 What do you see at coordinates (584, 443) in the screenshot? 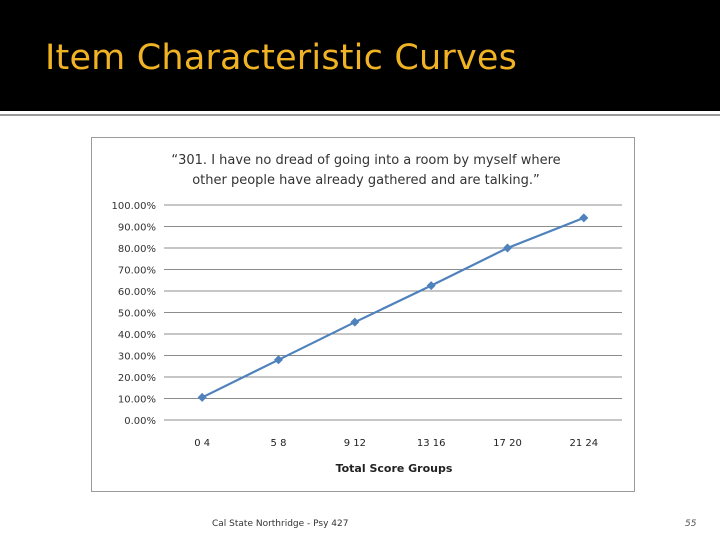
I see `x-tick-label: 21 24` at bounding box center [584, 443].